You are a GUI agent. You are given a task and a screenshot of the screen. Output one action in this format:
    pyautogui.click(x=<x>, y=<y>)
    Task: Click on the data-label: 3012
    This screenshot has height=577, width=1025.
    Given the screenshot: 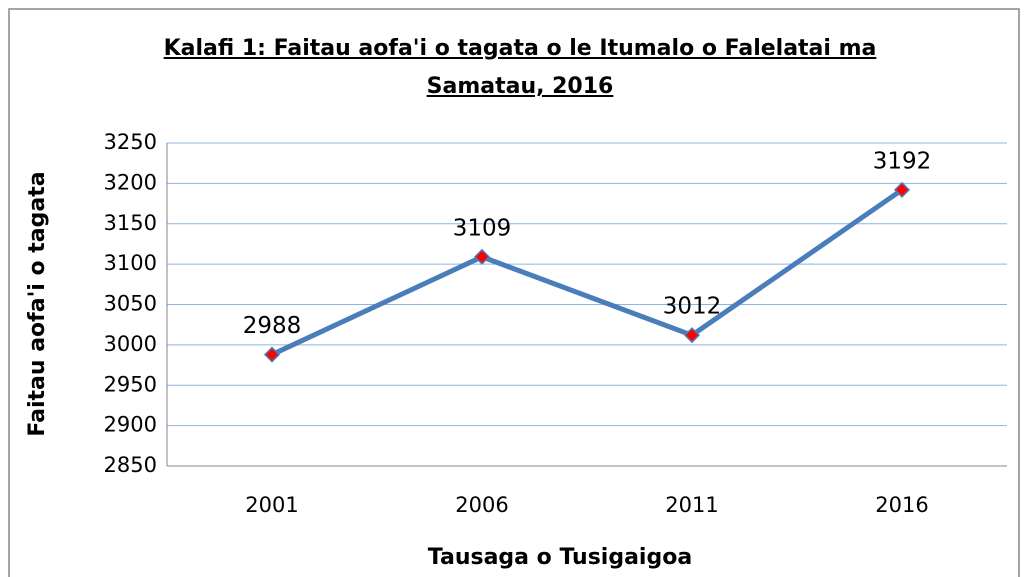 What is the action you would take?
    pyautogui.click(x=692, y=307)
    